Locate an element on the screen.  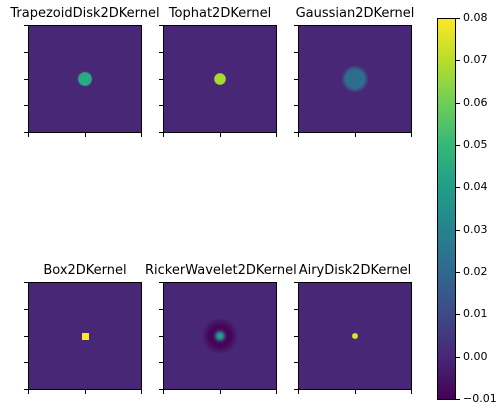
colorbar-tick-label: 0.02 is located at coordinates (475, 271).